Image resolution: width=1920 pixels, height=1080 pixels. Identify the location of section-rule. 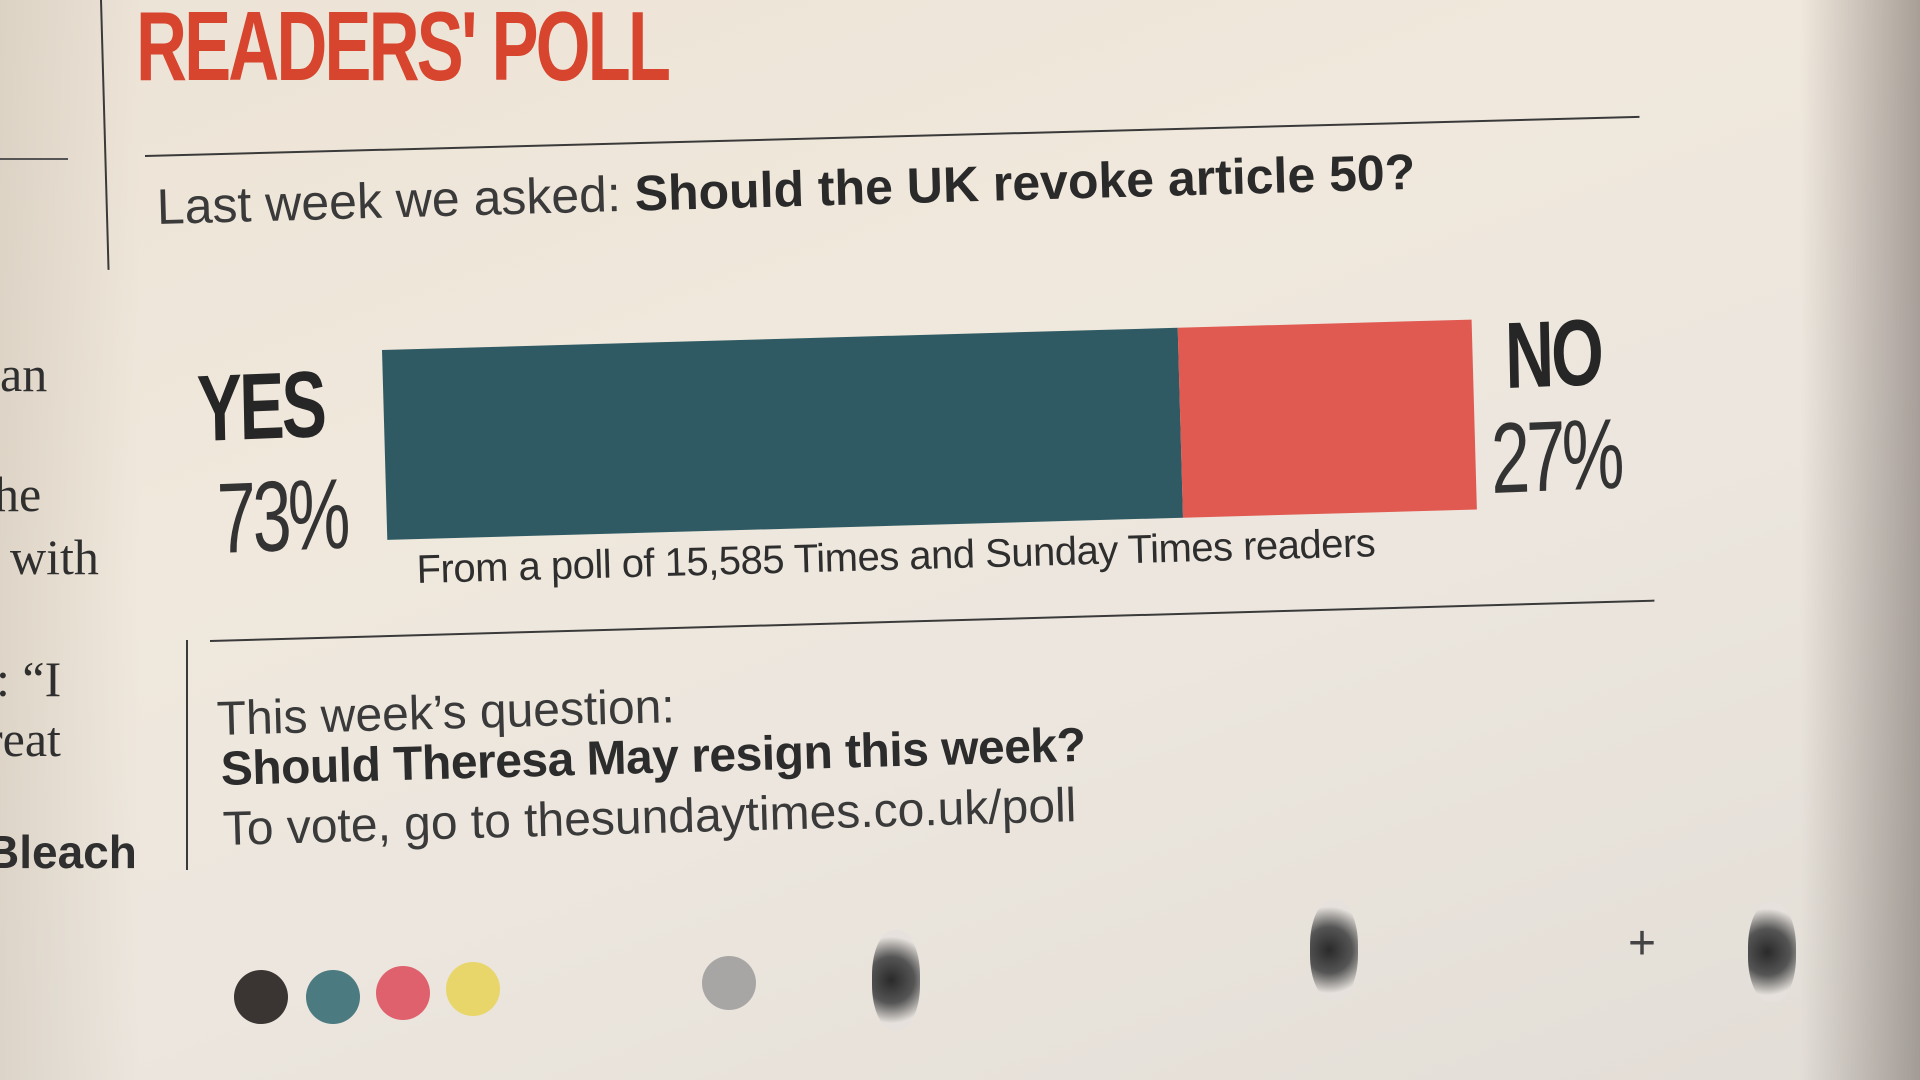
(932, 620).